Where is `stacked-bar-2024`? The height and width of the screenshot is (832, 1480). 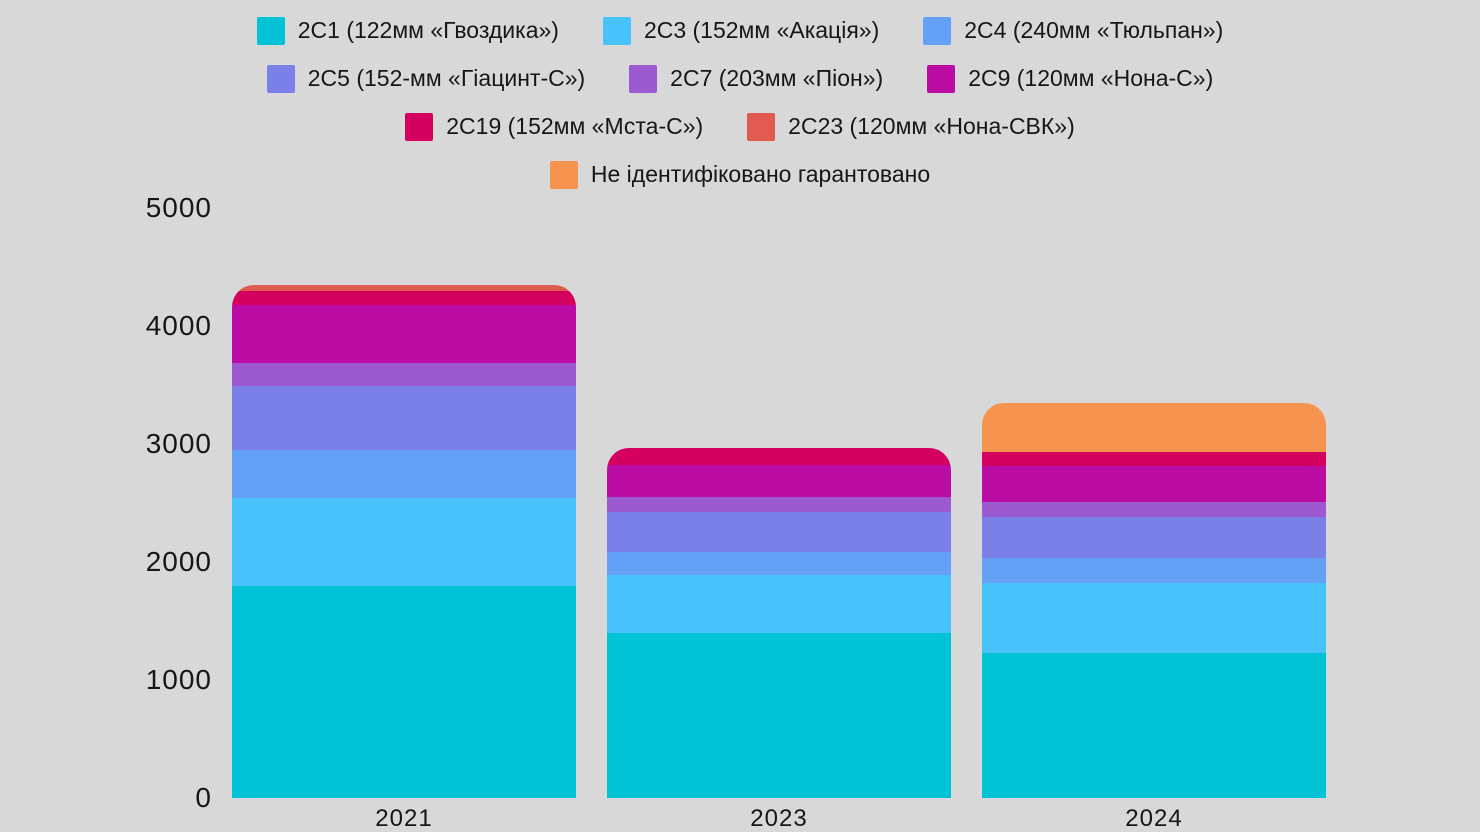 stacked-bar-2024 is located at coordinates (1154, 600).